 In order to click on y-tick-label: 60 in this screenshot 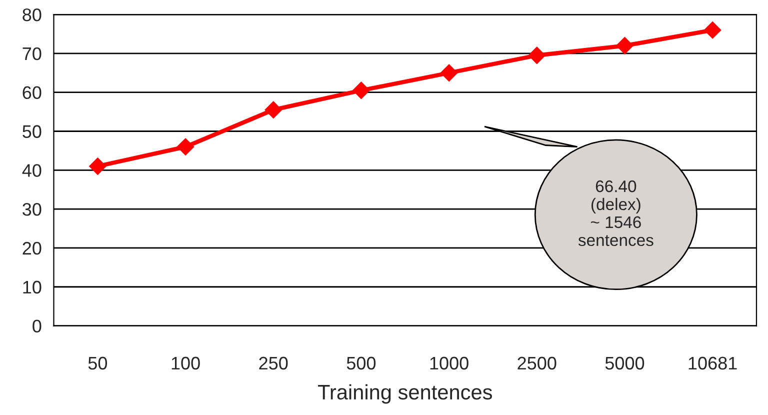, I will do `click(32, 93)`.